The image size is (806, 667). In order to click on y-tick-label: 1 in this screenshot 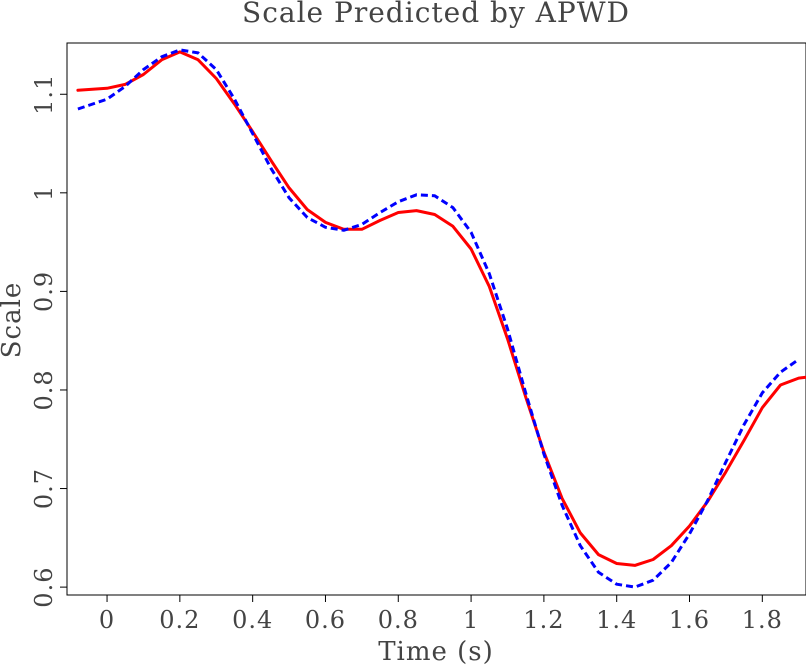, I will do `click(44, 193)`.